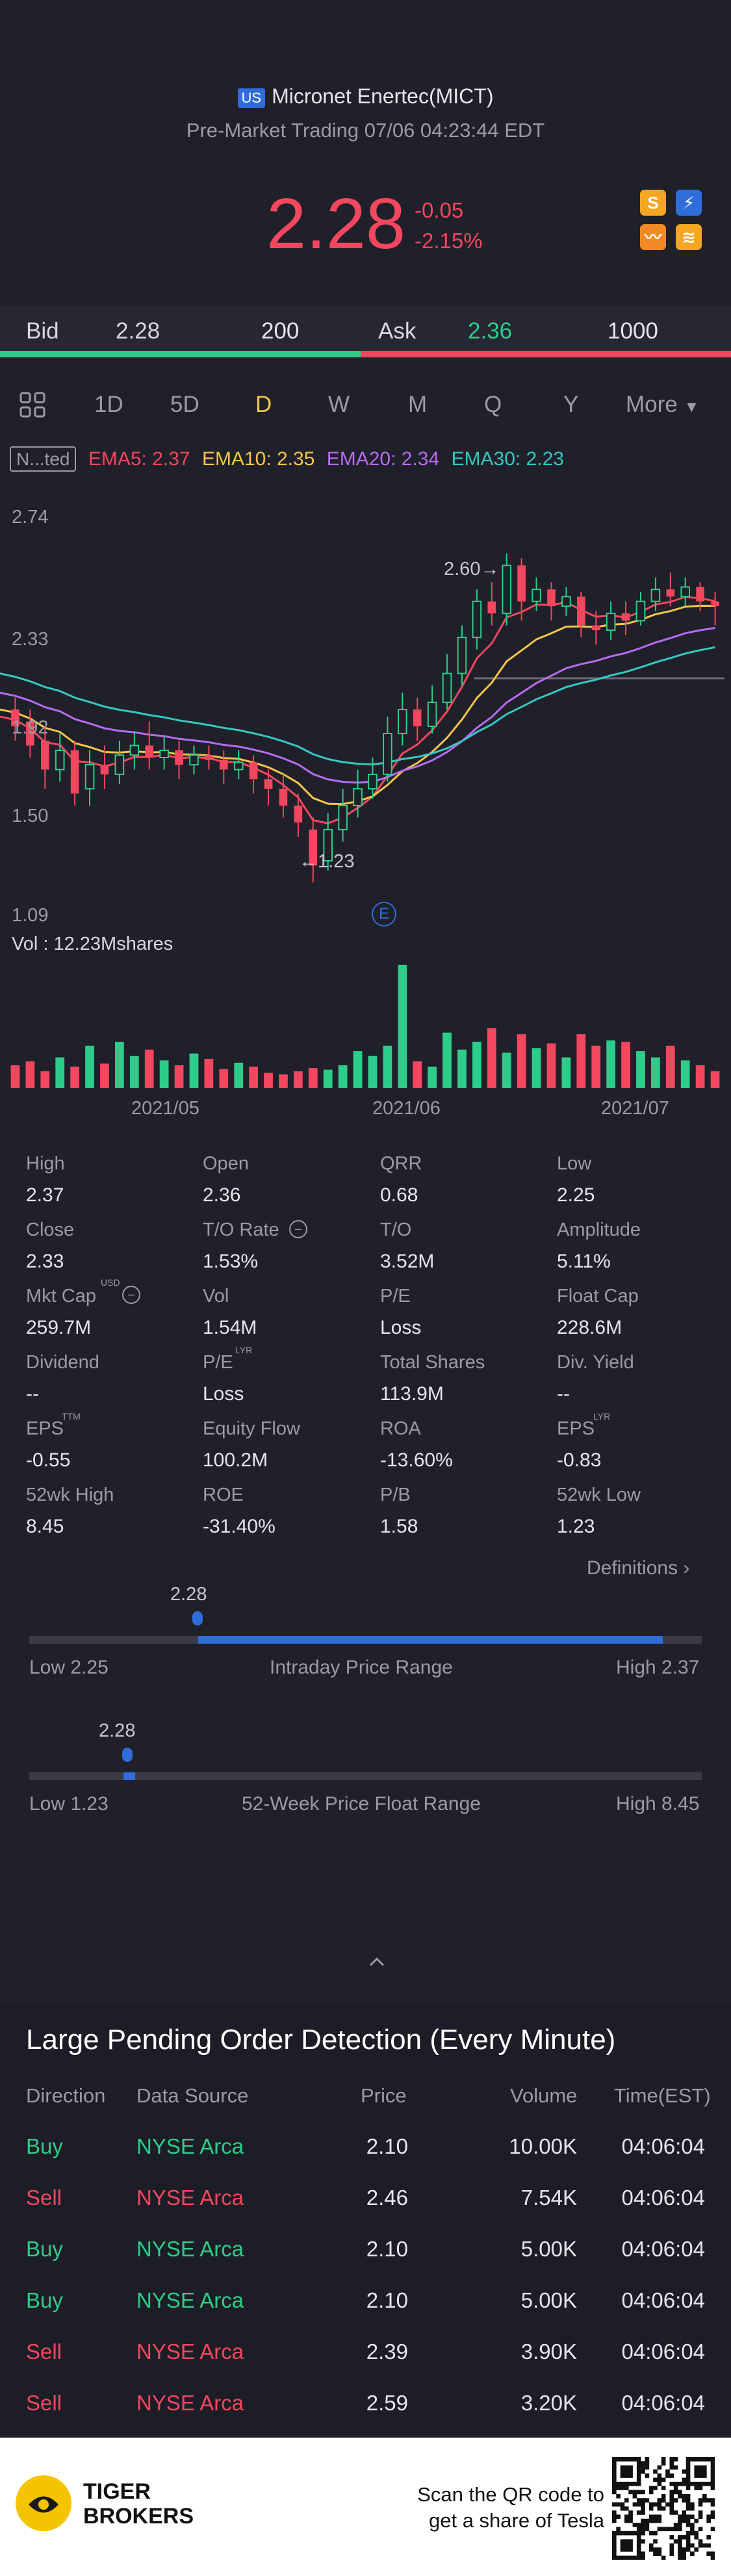 This screenshot has width=731, height=2576. I want to click on stat-value: -13.60%, so click(416, 1460).